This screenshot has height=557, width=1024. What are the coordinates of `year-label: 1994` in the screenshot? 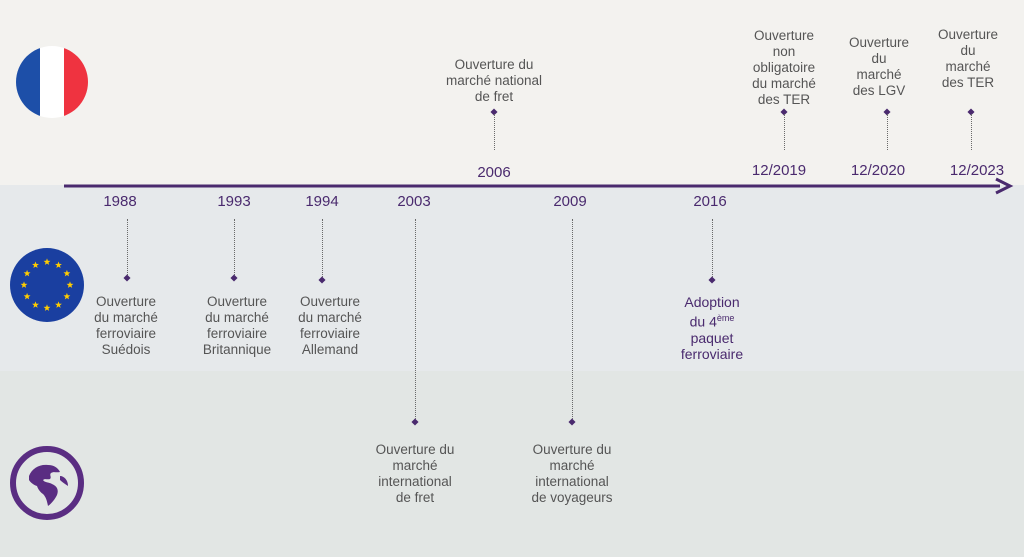 It's located at (322, 201).